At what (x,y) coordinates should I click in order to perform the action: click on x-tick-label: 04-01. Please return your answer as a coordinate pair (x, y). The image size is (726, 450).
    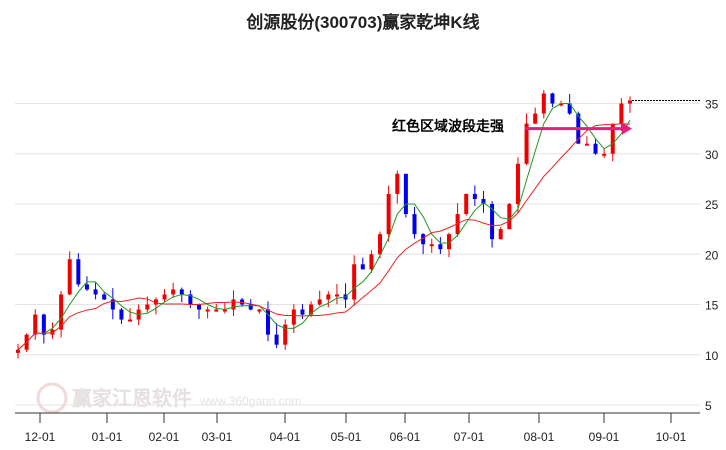
    Looking at the image, I should click on (285, 437).